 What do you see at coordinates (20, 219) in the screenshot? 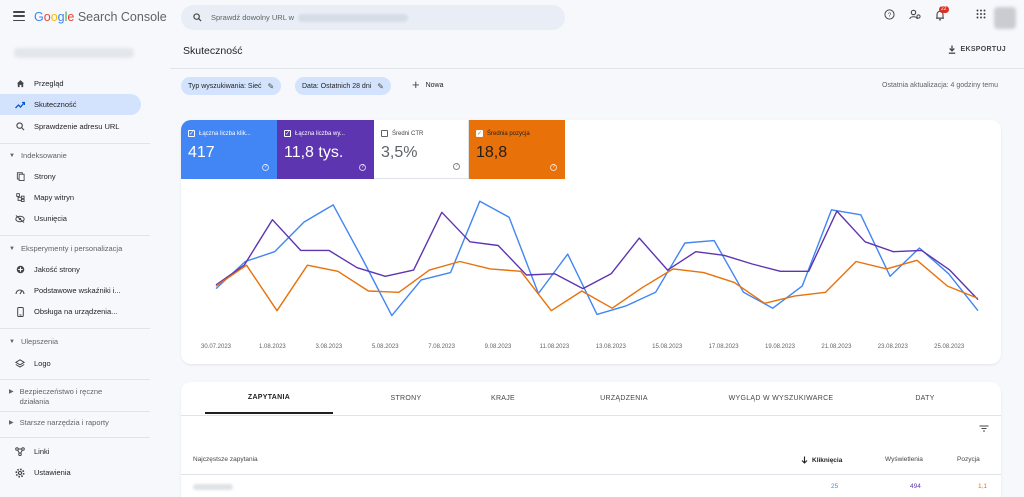
I see `removals-icon` at bounding box center [20, 219].